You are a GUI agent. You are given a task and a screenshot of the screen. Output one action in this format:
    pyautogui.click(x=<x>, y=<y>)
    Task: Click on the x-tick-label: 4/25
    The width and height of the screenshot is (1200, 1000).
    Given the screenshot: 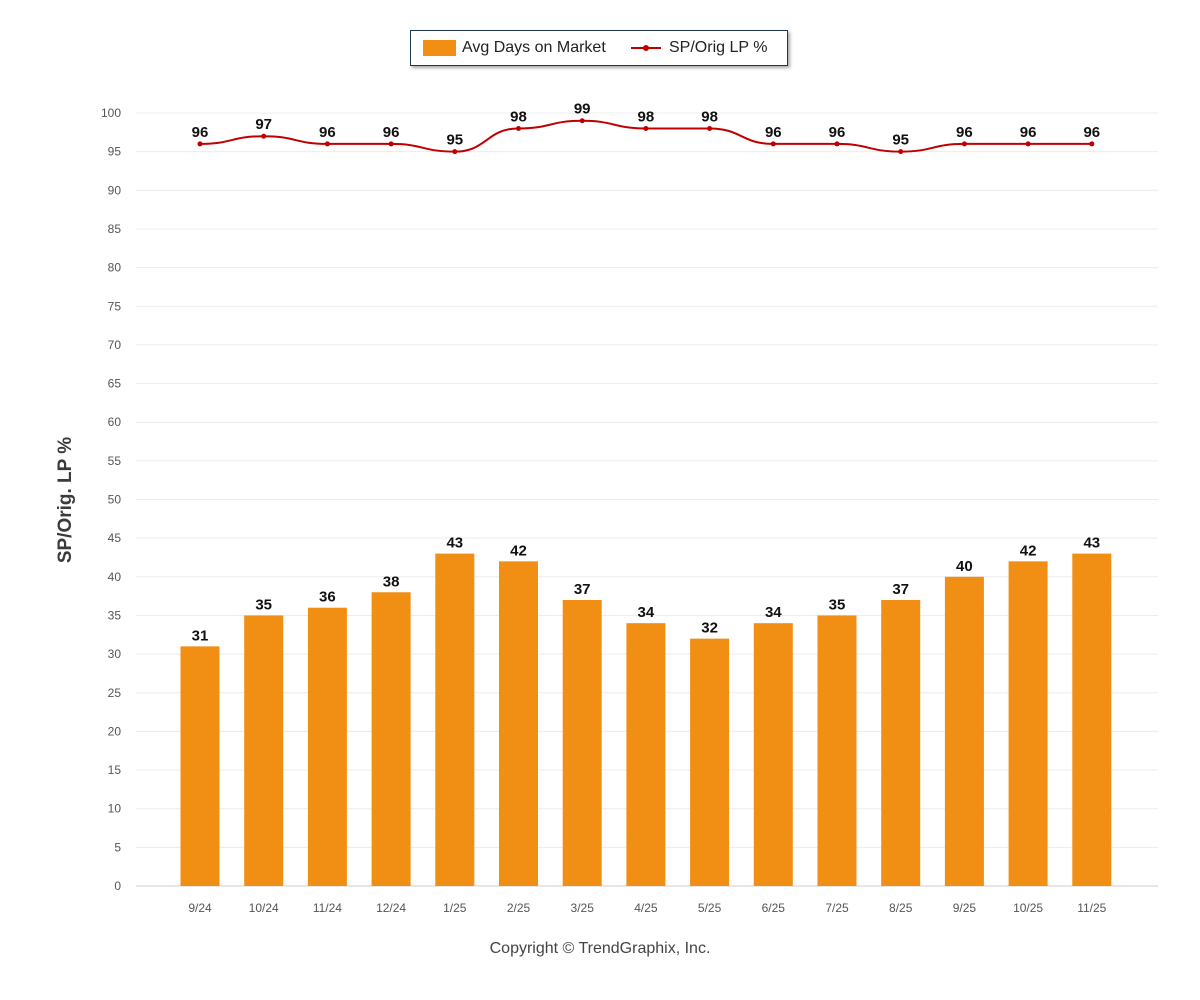 What is the action you would take?
    pyautogui.click(x=646, y=908)
    